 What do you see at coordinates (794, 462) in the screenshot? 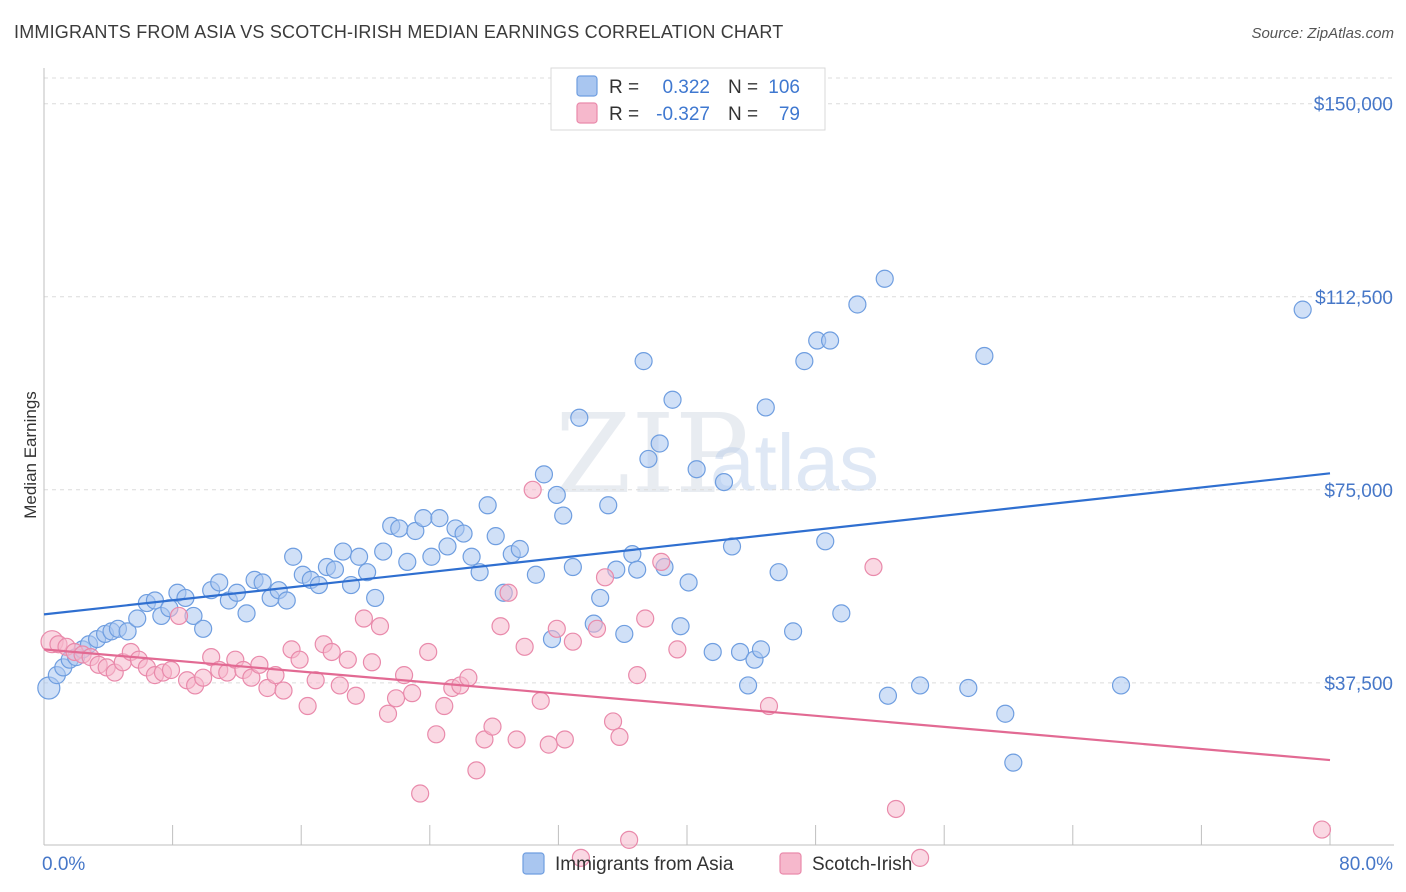
I see `watermark-atlas: atlas` at bounding box center [794, 462].